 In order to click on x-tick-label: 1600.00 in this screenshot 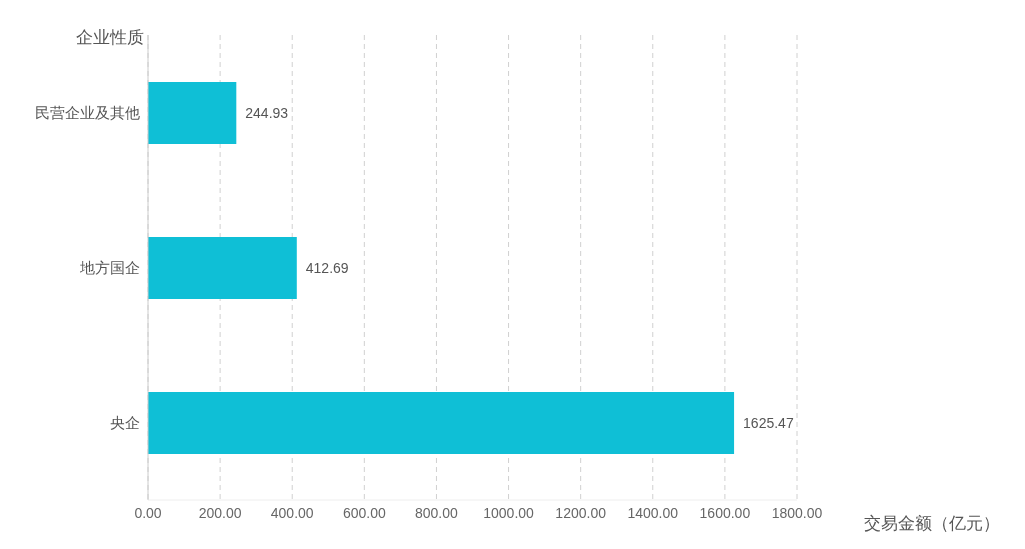, I will do `click(725, 512)`.